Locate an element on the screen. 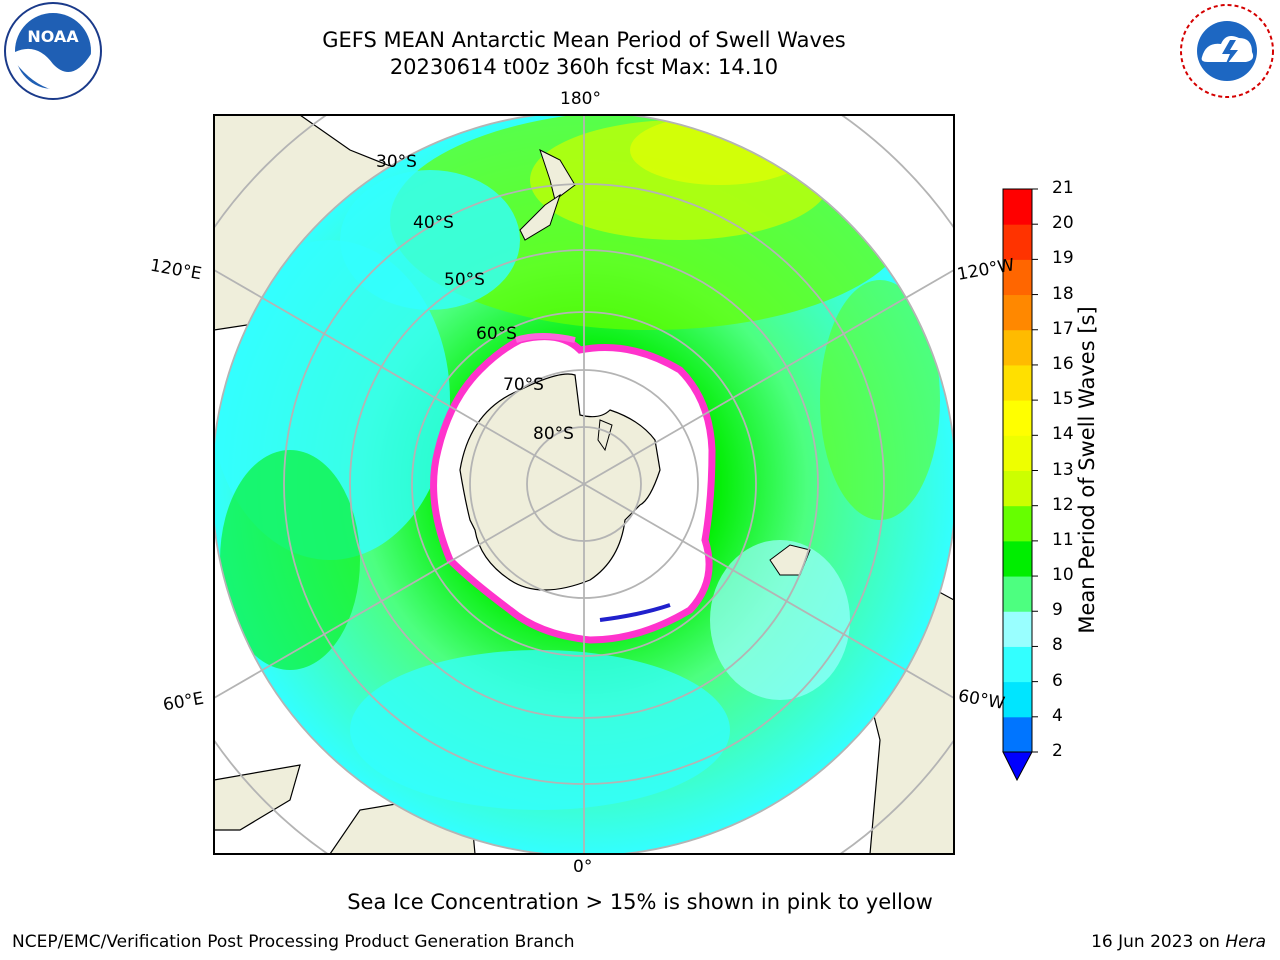 The height and width of the screenshot is (960, 1280). colorbar-tick-label: 18 is located at coordinates (1063, 293).